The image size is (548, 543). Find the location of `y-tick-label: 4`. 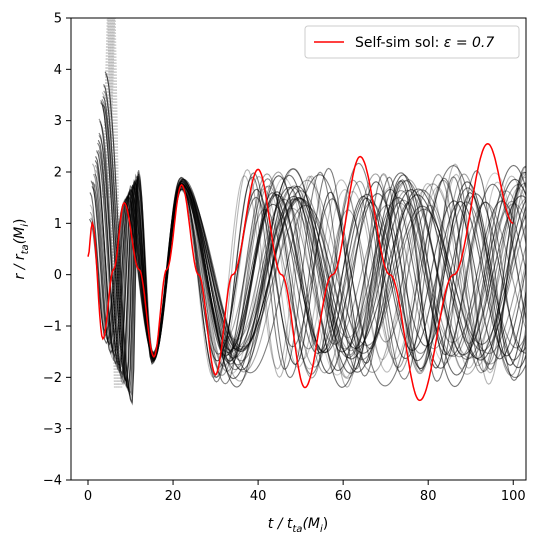

y-tick-label: 4 is located at coordinates (58, 70).